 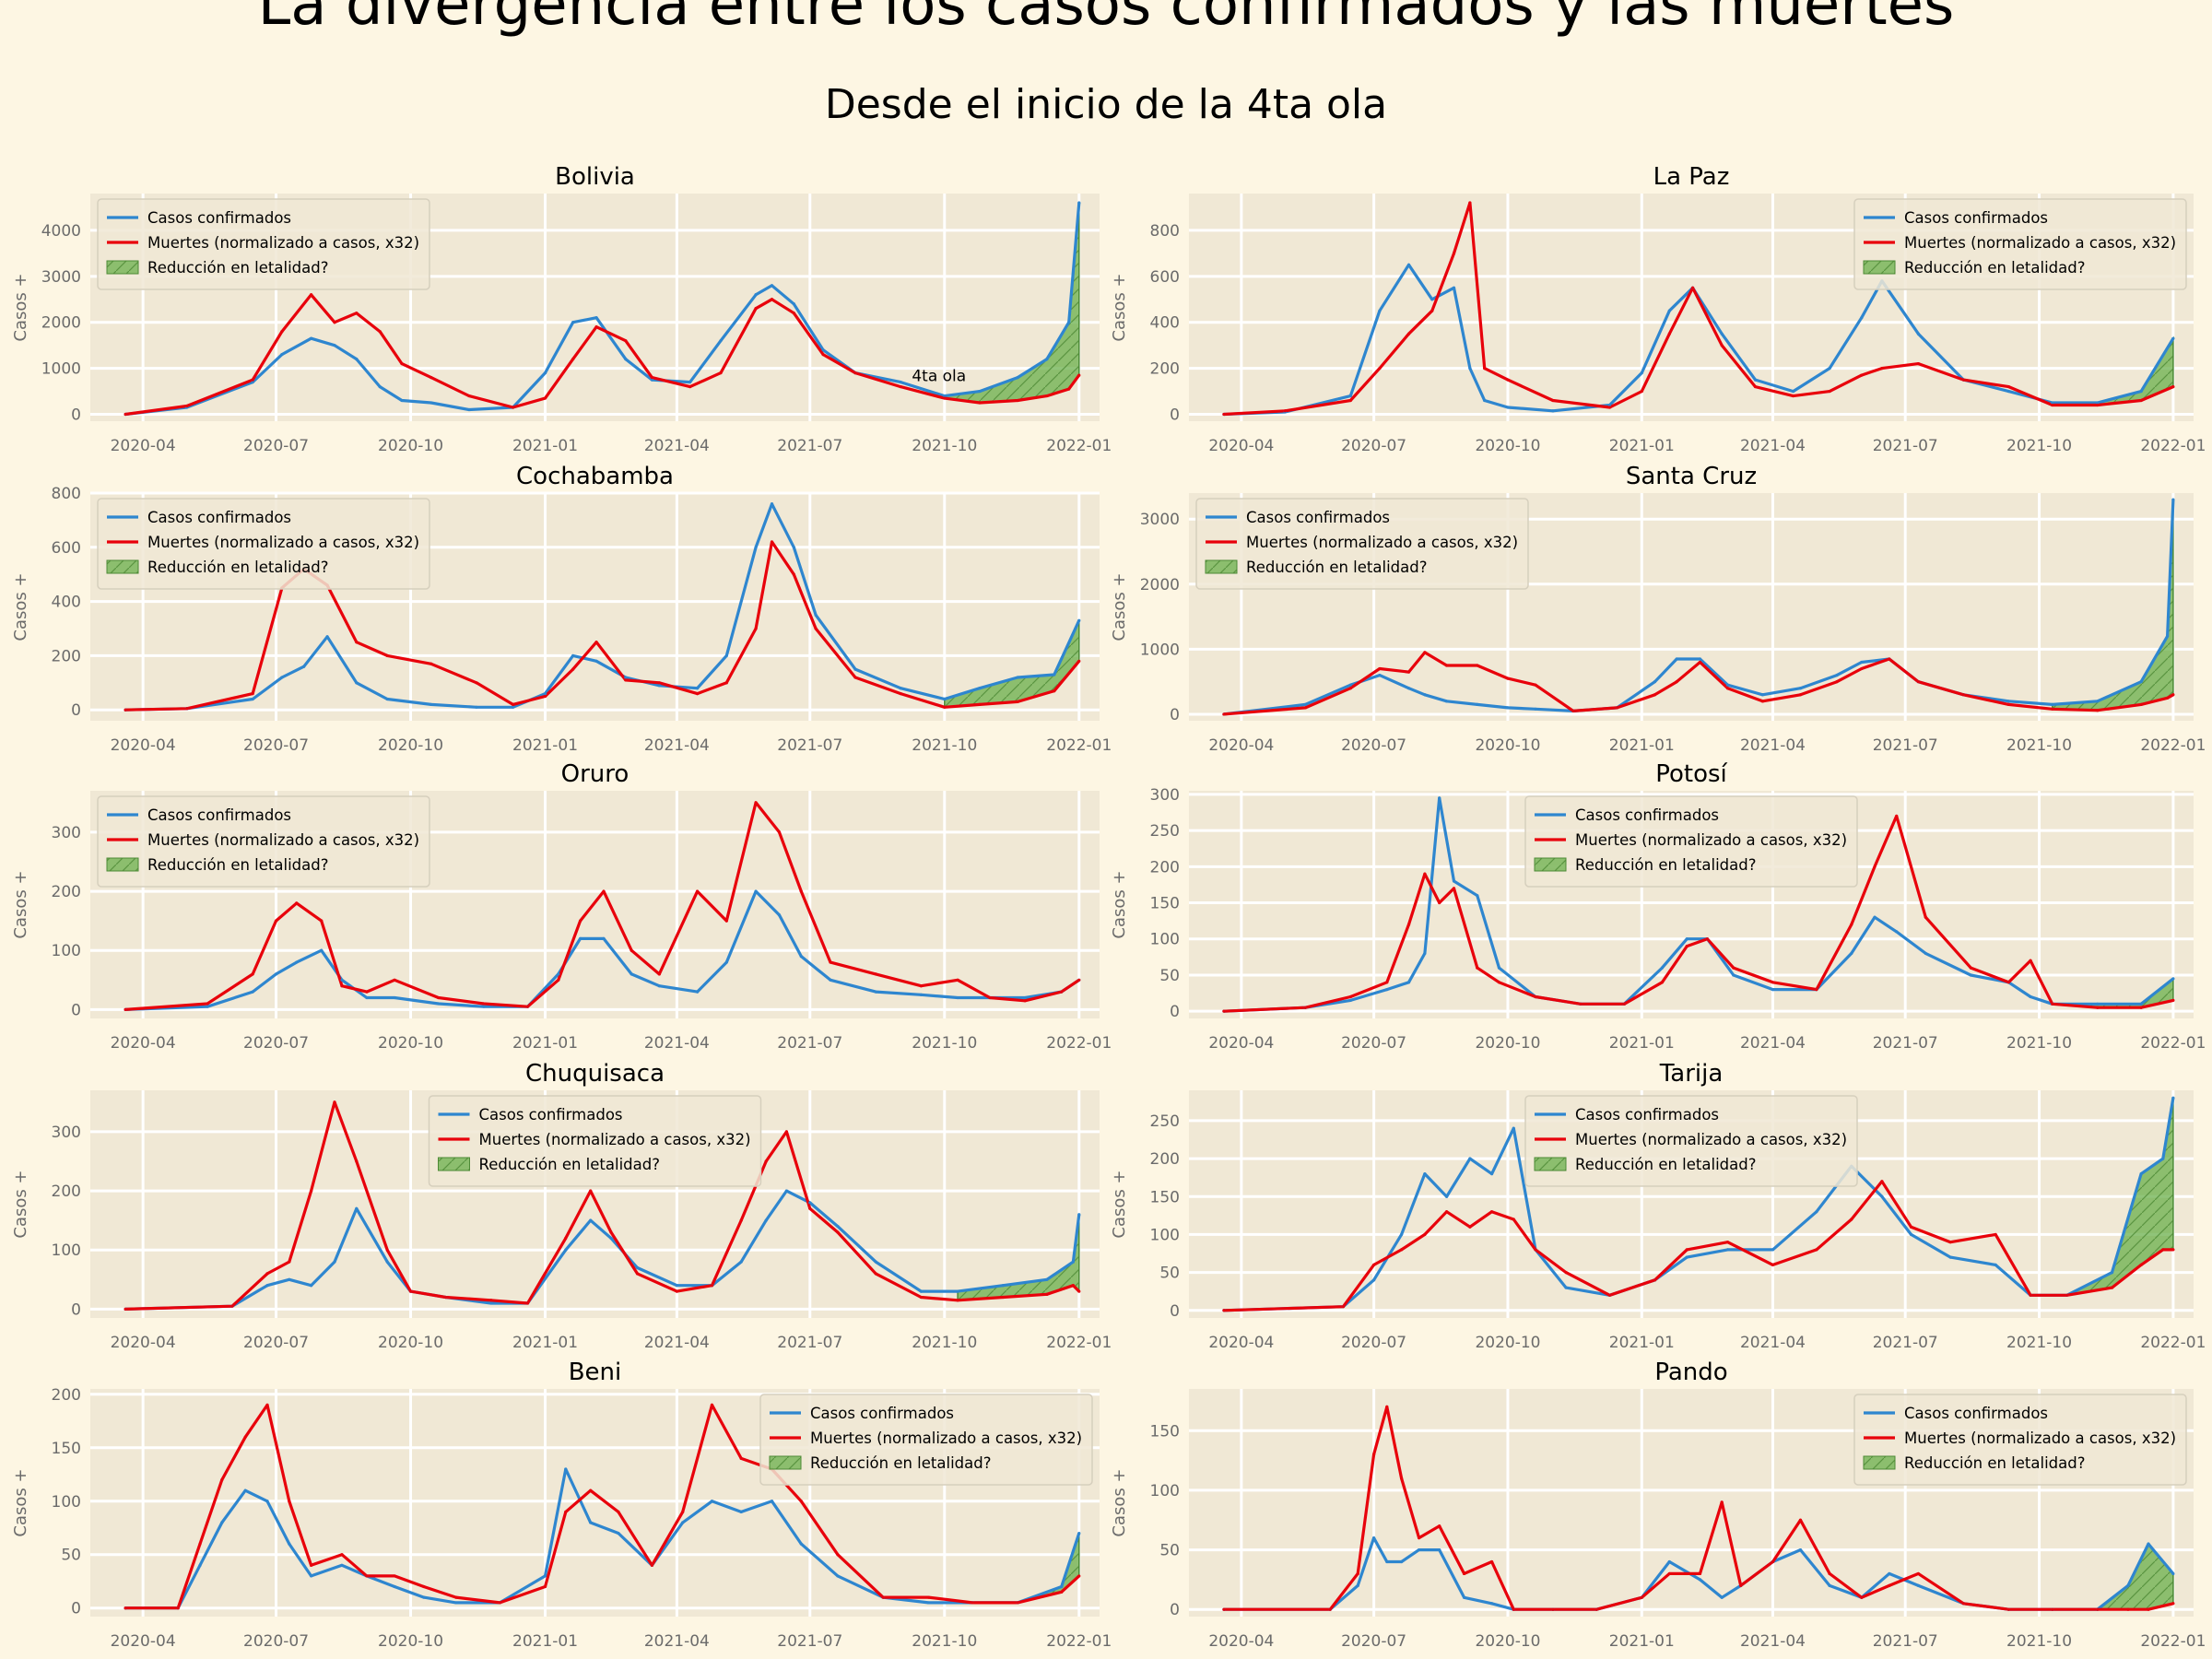 I want to click on legend-box, so click(x=263, y=244).